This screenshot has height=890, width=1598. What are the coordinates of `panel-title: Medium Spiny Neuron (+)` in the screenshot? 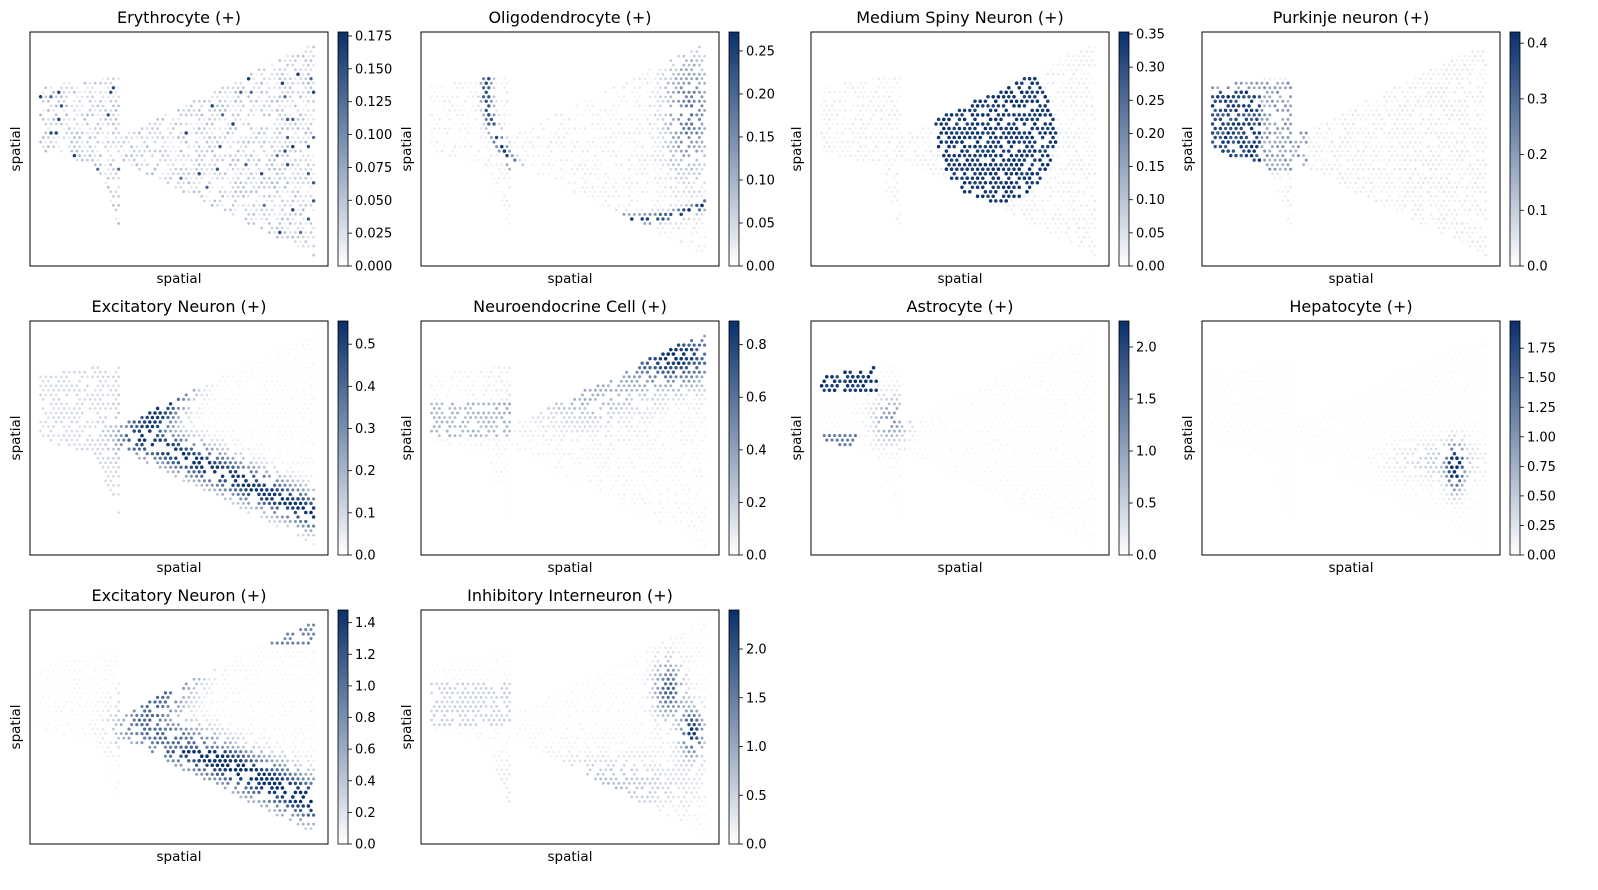 It's located at (960, 17).